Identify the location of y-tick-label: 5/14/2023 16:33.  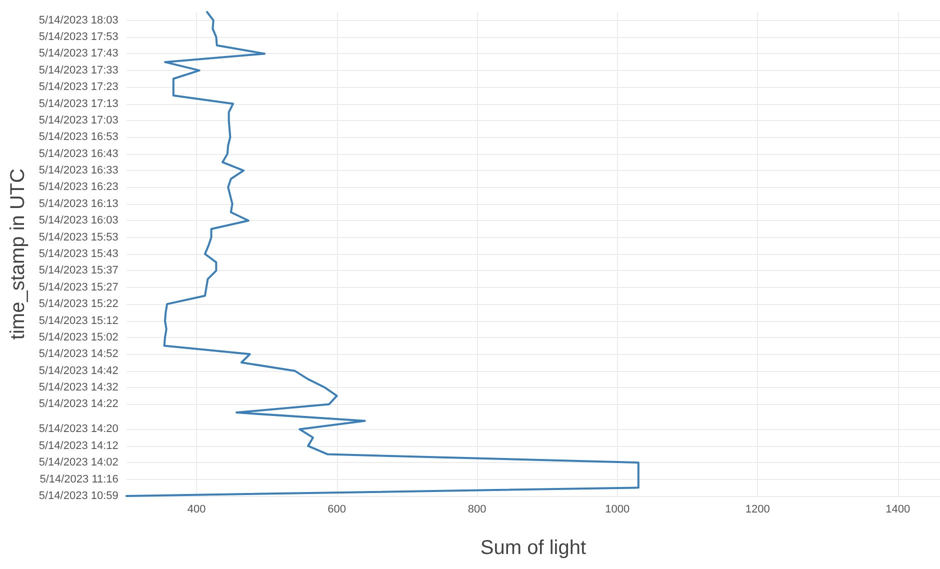
(78, 170).